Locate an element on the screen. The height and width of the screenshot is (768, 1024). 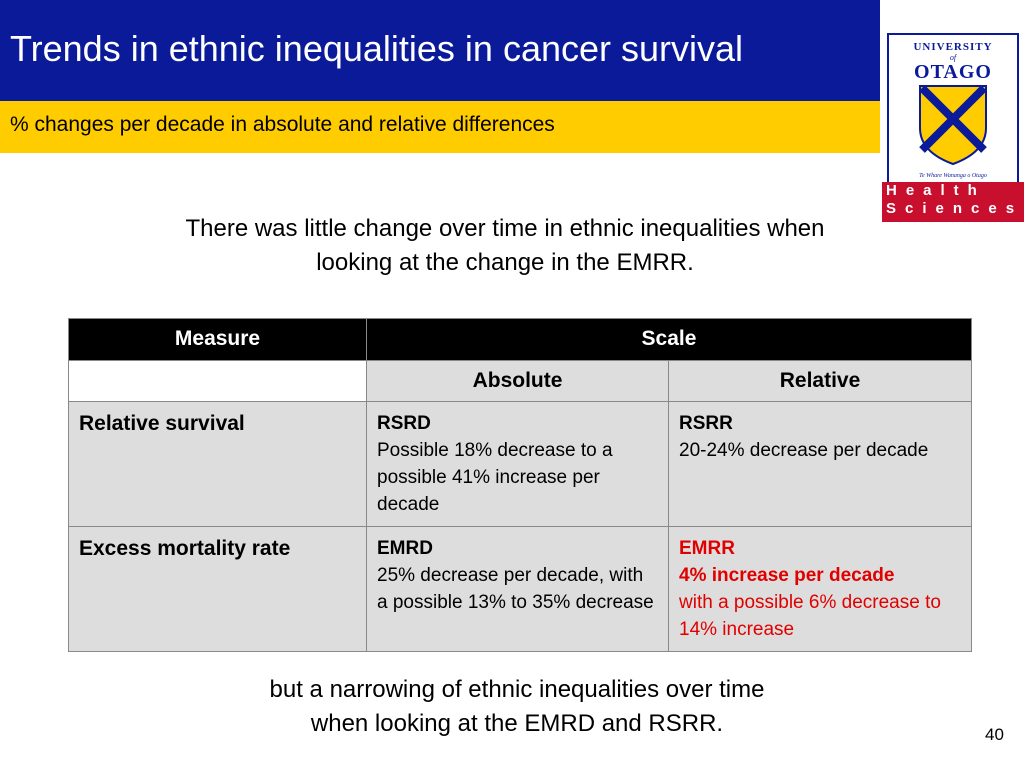
cell-heading: RSRR is located at coordinates (706, 423).